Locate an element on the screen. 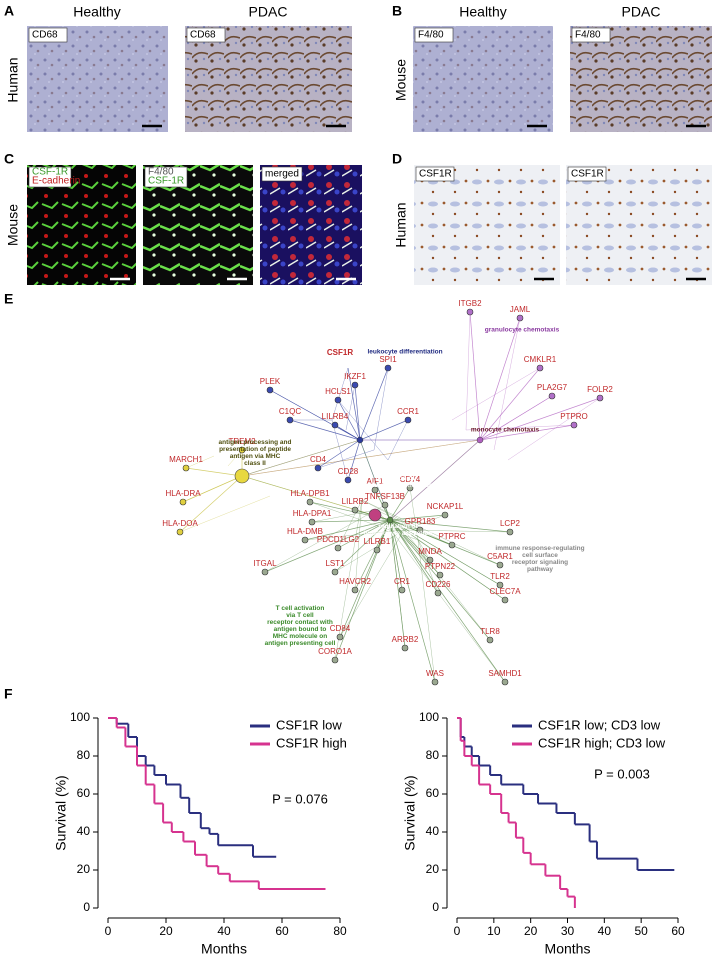  gene-label: LILRB4 is located at coordinates (335, 416).